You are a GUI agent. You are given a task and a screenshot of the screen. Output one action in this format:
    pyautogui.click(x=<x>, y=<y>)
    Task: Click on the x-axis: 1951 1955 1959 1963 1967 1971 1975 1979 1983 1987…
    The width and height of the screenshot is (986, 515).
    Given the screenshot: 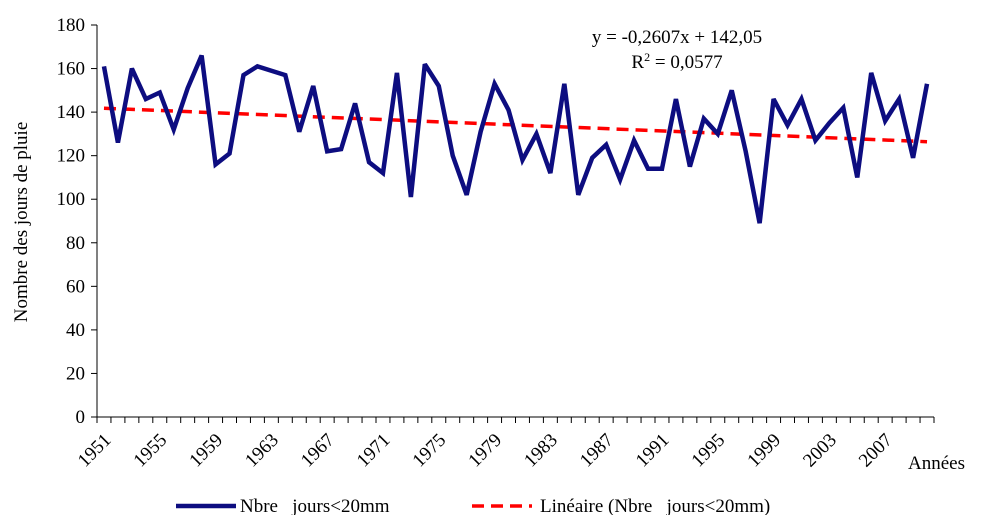 What is the action you would take?
    pyautogui.click(x=504, y=444)
    